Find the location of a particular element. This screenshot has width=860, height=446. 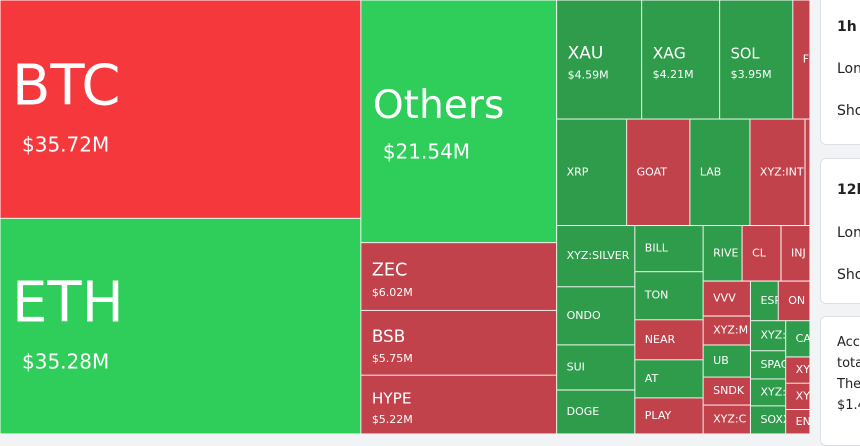

tile: PLAY is located at coordinates (669, 415).